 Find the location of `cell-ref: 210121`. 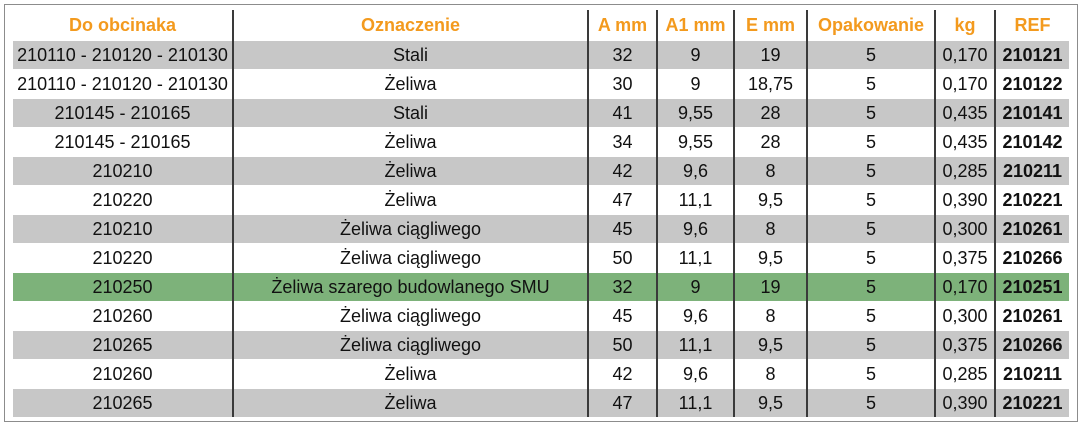

cell-ref: 210121 is located at coordinates (1031, 55).